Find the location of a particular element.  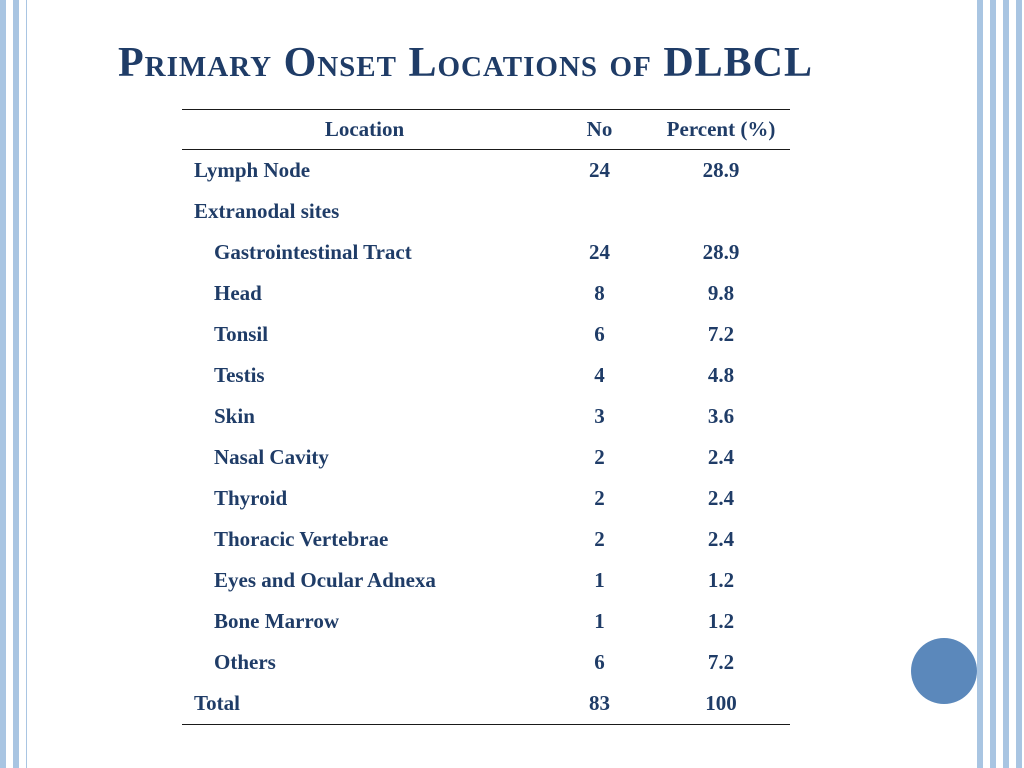

location-cell: Eyes and Ocular Adnexa is located at coordinates (325, 580).